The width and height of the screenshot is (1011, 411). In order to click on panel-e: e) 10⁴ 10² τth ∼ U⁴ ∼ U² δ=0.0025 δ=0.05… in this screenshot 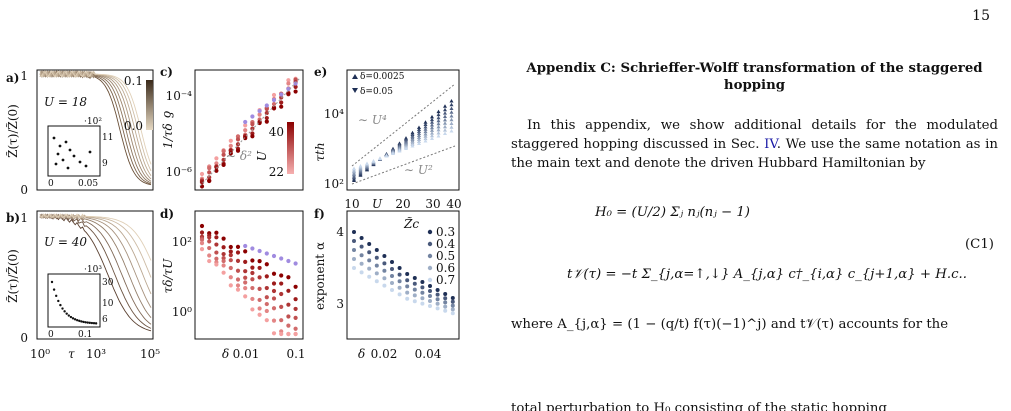, I will do `click(387, 138)`.